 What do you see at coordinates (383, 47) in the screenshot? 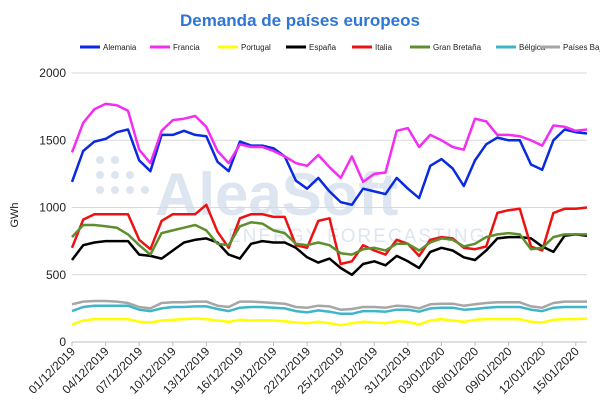
I see `legend-label-italia: Italia` at bounding box center [383, 47].